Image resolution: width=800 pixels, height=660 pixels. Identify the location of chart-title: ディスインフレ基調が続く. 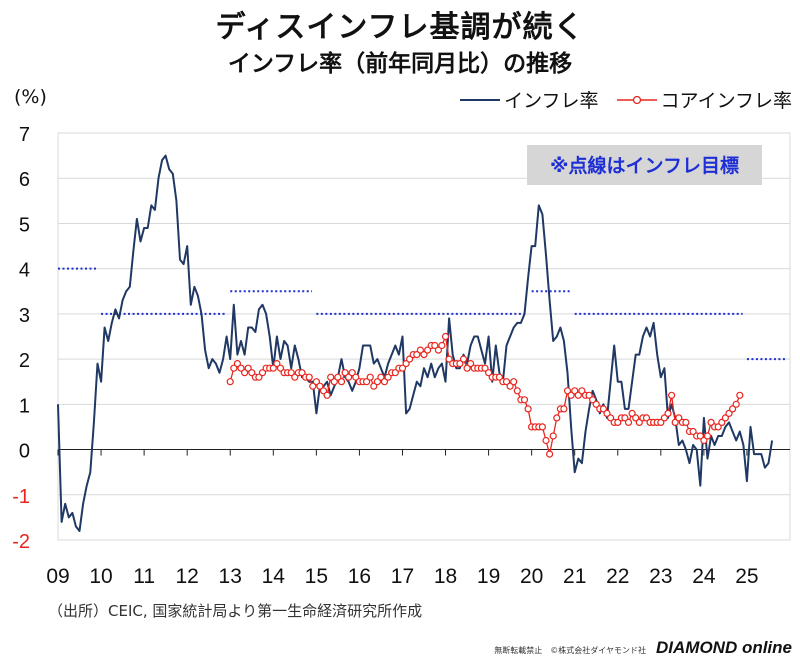
(400, 27).